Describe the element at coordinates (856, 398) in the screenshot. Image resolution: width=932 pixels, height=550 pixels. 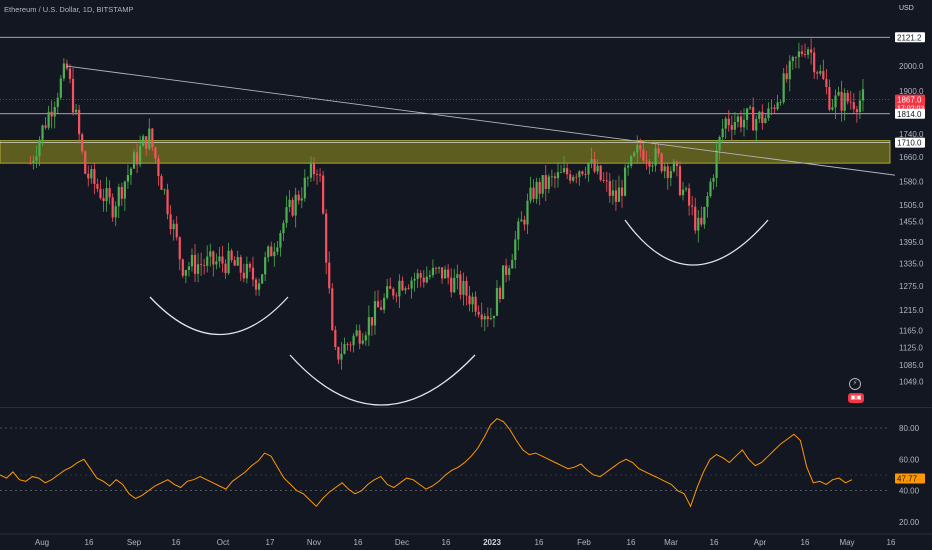
I see `events-flag-icon: ▣▣` at that location.